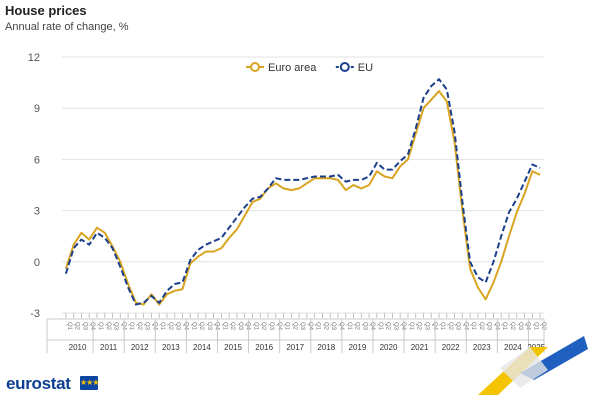  What do you see at coordinates (482, 347) in the screenshot?
I see `year-label: 2023` at bounding box center [482, 347].